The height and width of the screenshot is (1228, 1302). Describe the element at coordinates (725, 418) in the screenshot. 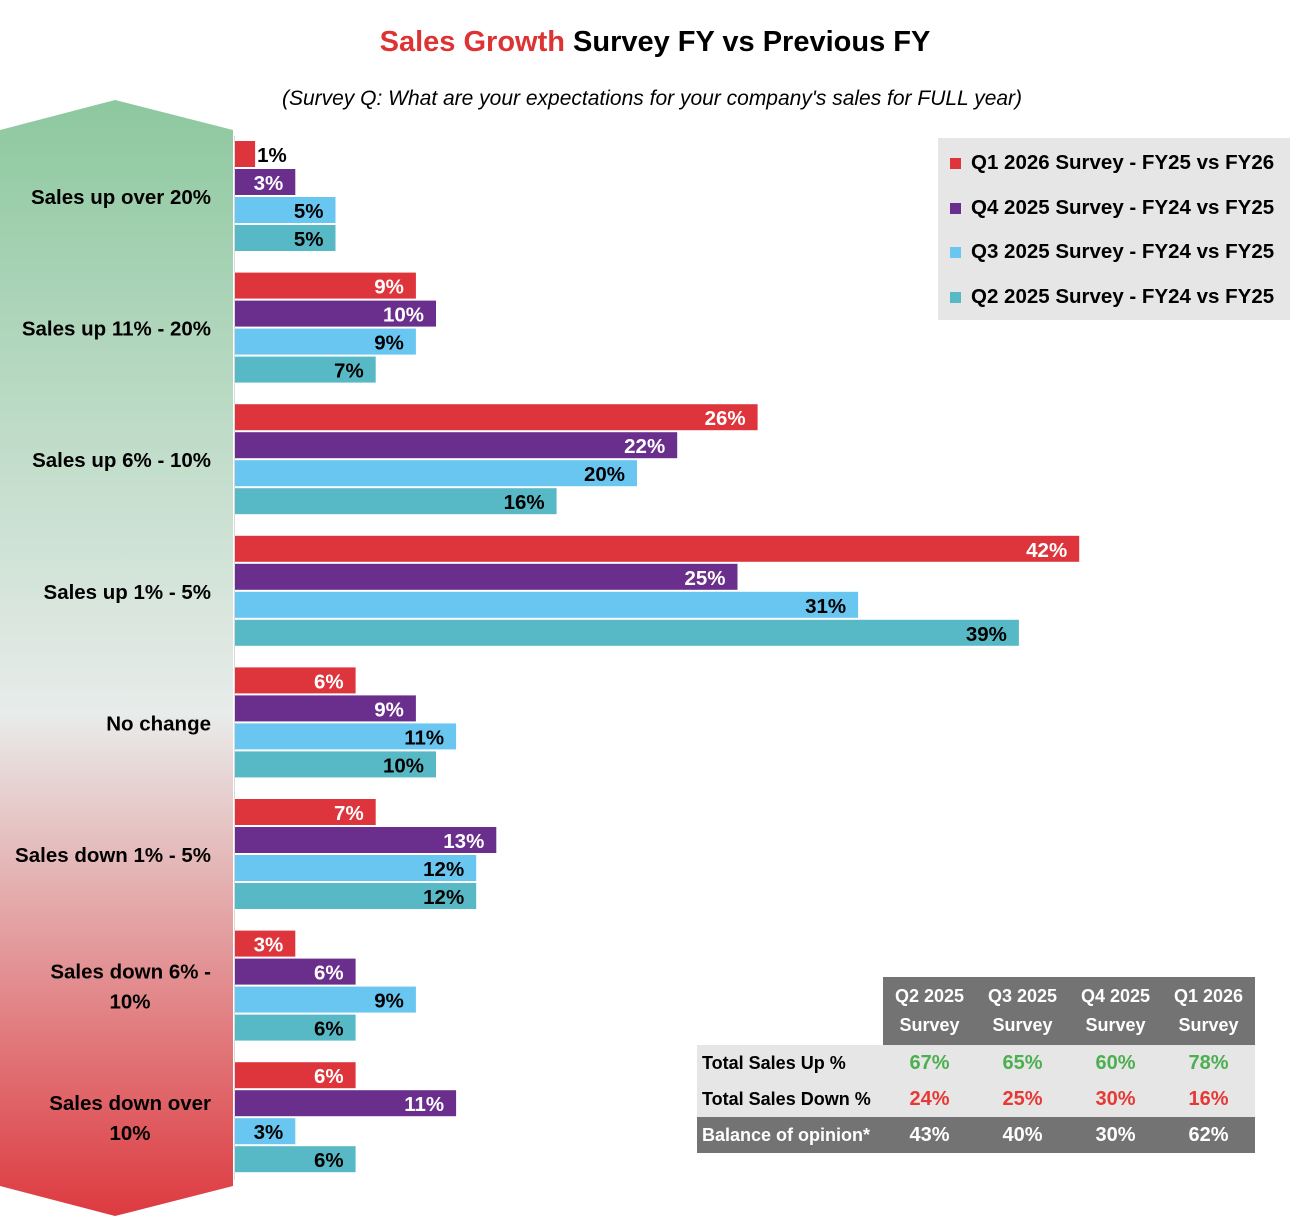

I see `bar-label-sales-up-6-10-s0: 26%` at that location.